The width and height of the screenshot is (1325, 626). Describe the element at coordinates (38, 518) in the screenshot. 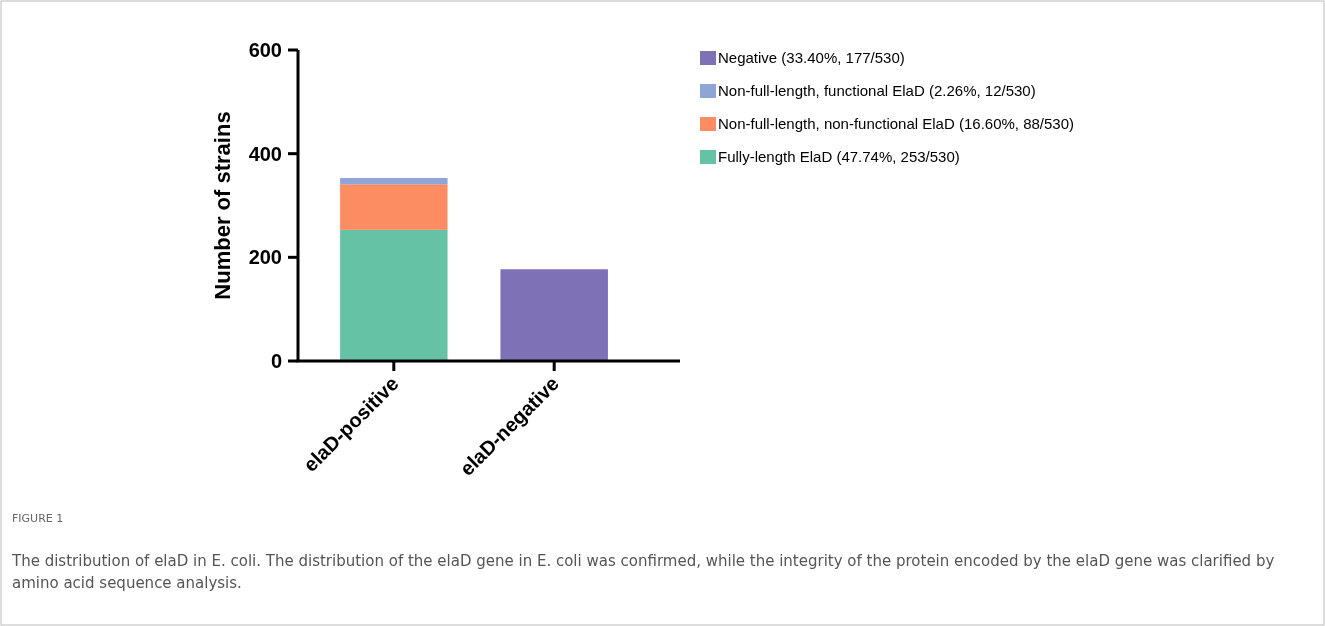

I see `caption: FIGURE 1` at that location.